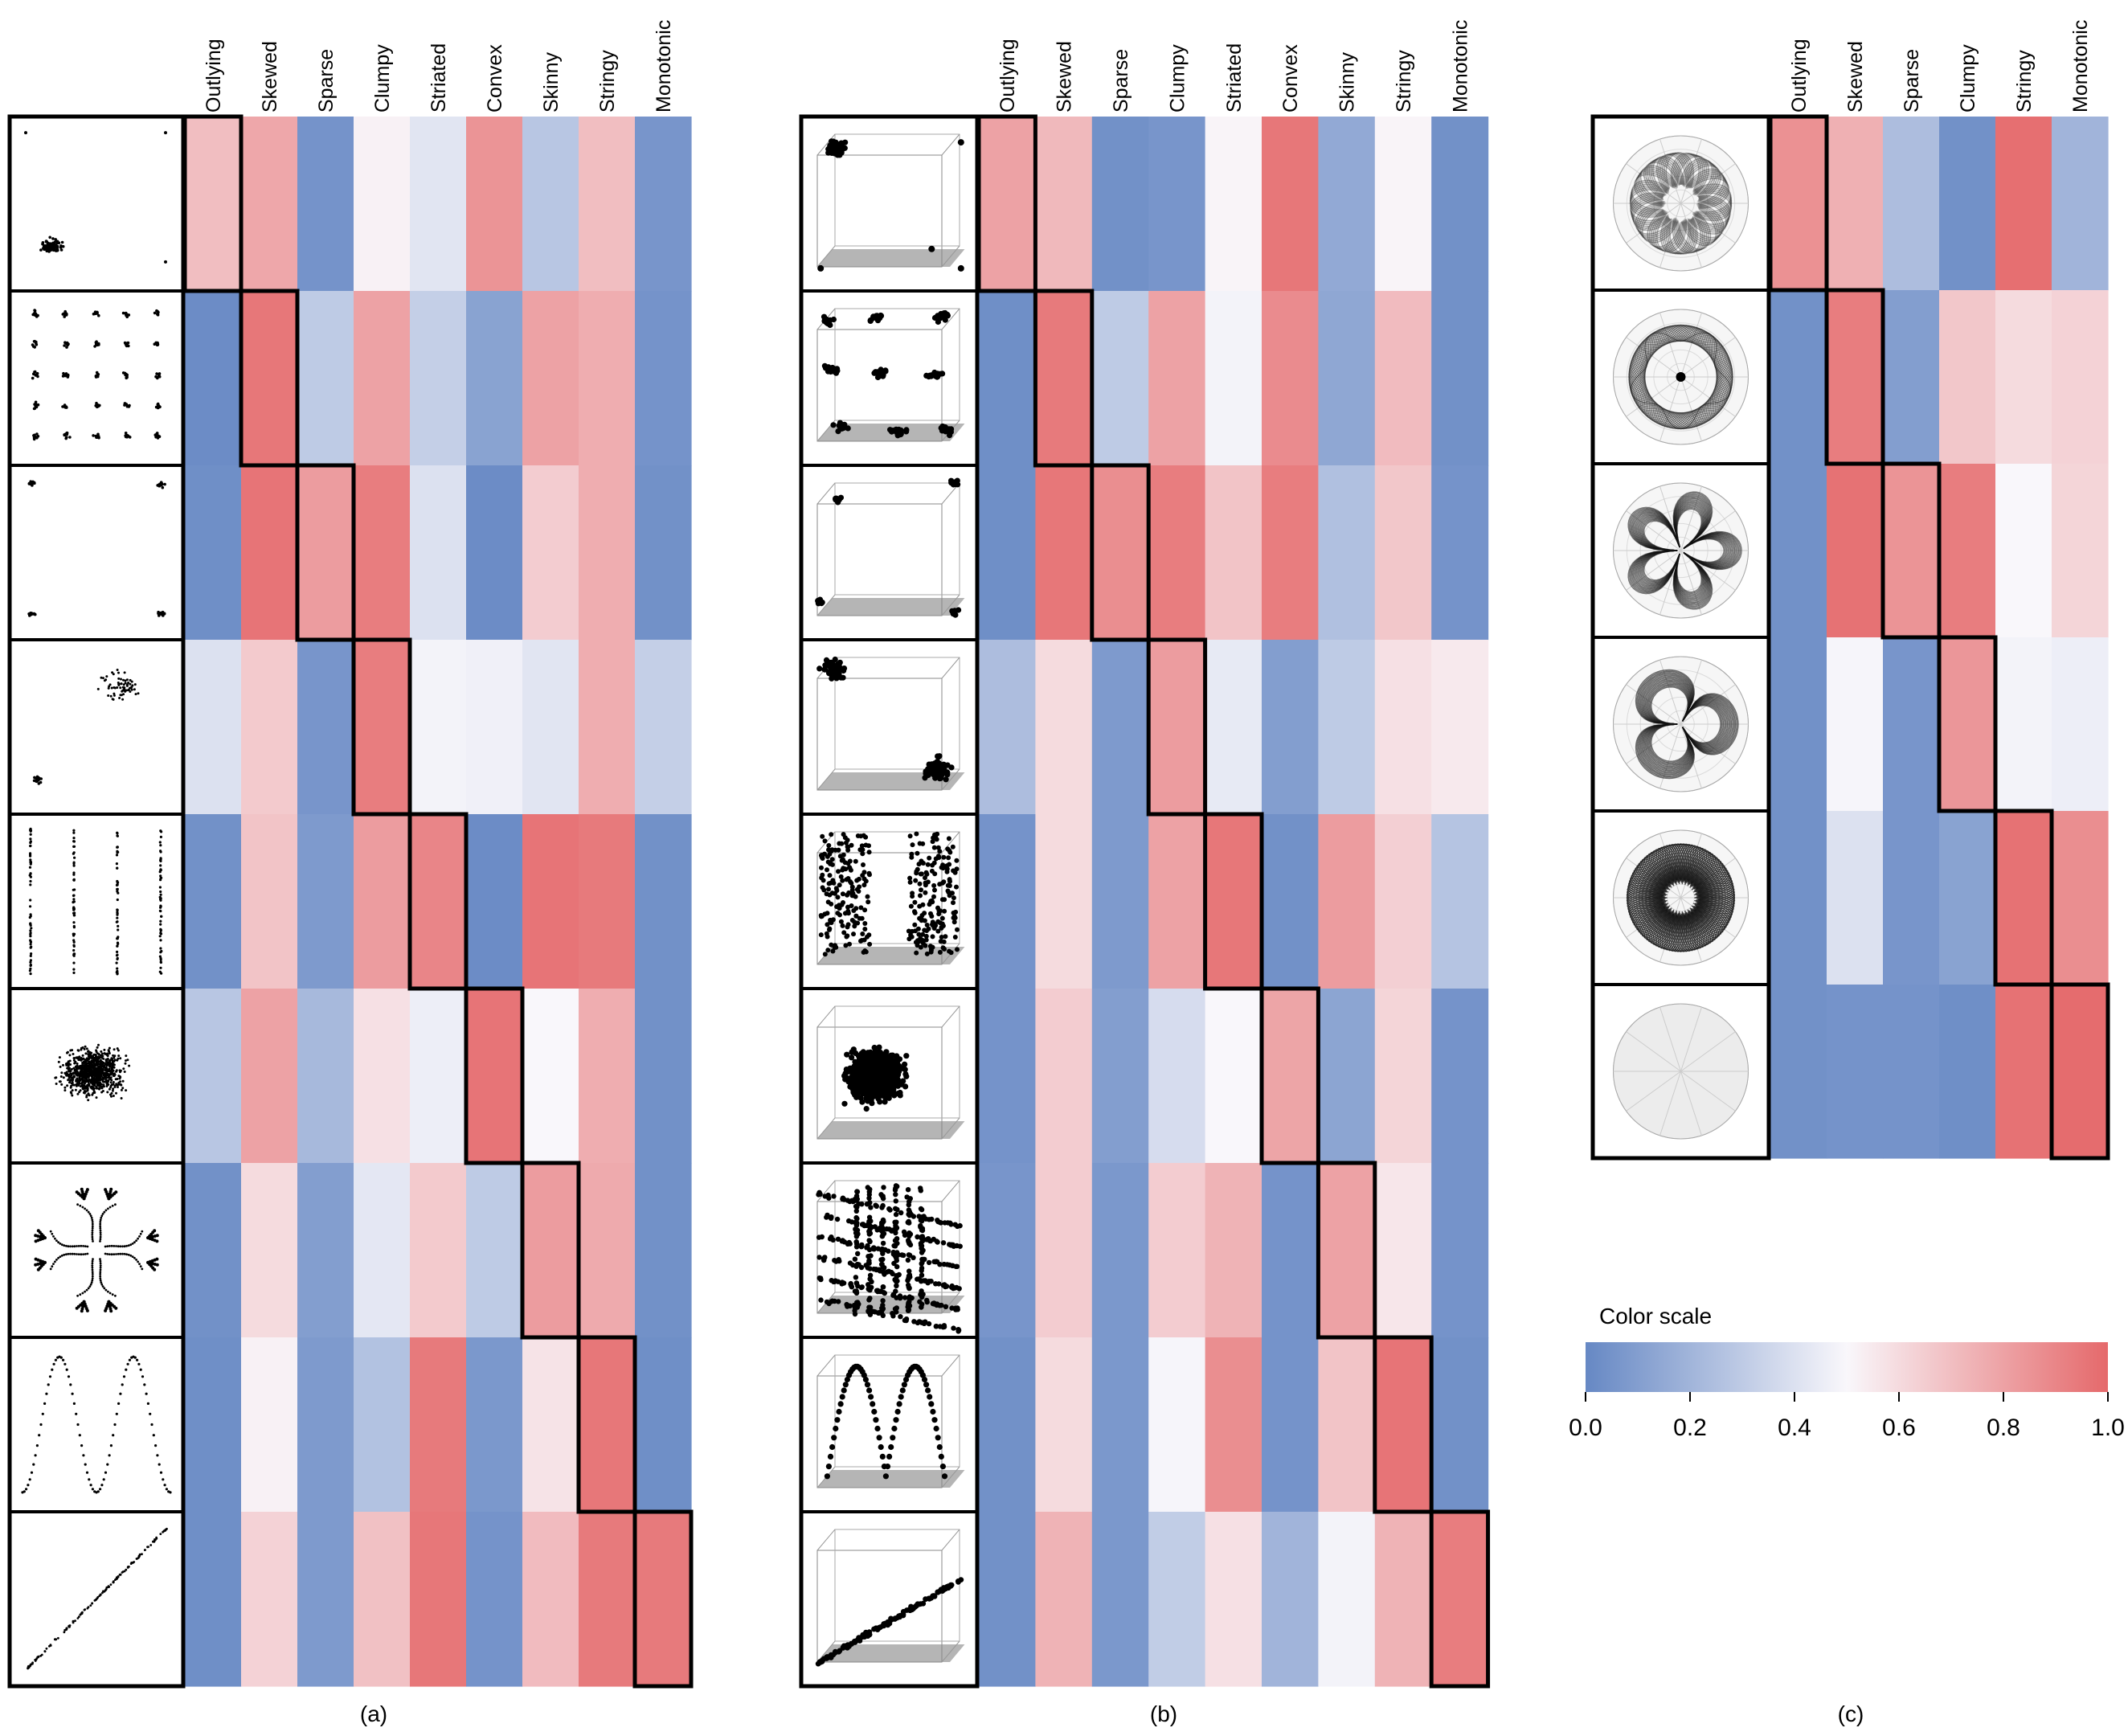  Describe the element at coordinates (1690, 1428) in the screenshot. I see `color-scale-tick-label: 0.2` at that location.